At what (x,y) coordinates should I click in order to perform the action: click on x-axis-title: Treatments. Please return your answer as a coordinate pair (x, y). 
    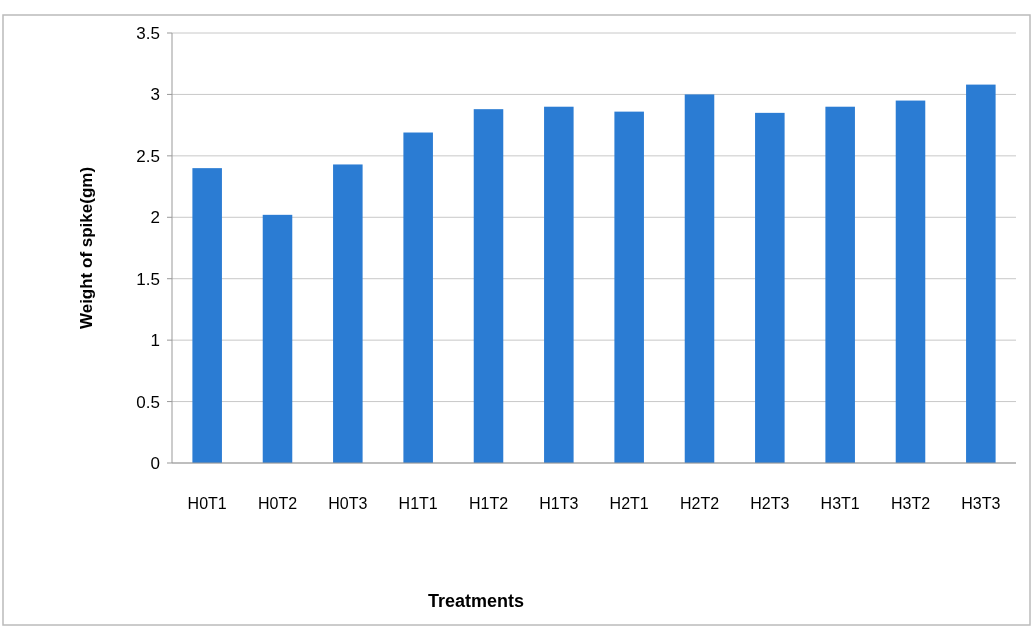
    Looking at the image, I should click on (476, 601).